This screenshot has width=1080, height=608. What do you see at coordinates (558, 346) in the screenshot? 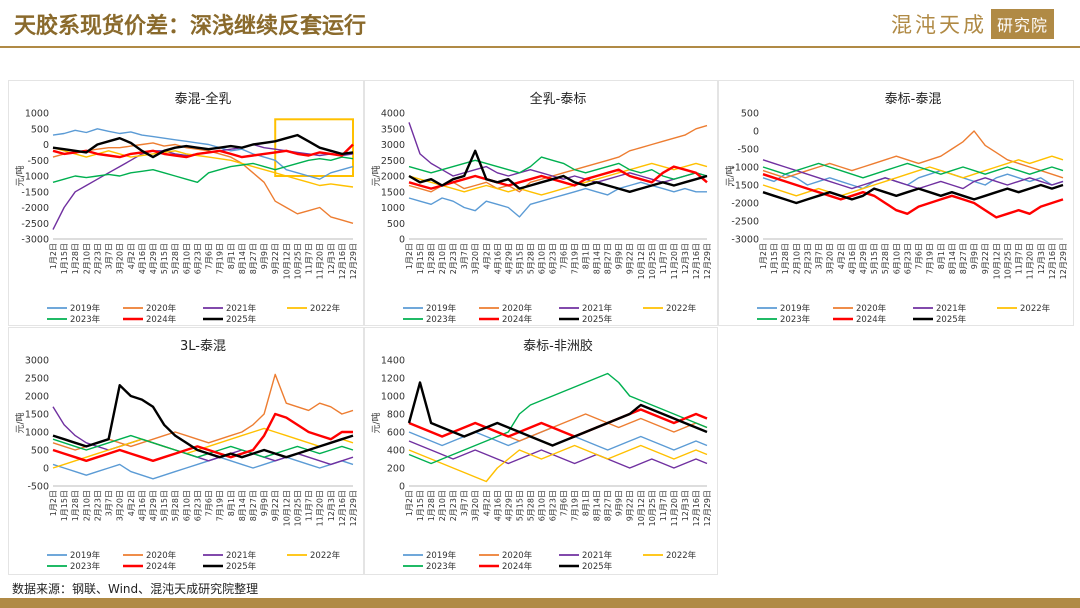
I see `chart-title: 泰标-非洲胶` at bounding box center [558, 346].